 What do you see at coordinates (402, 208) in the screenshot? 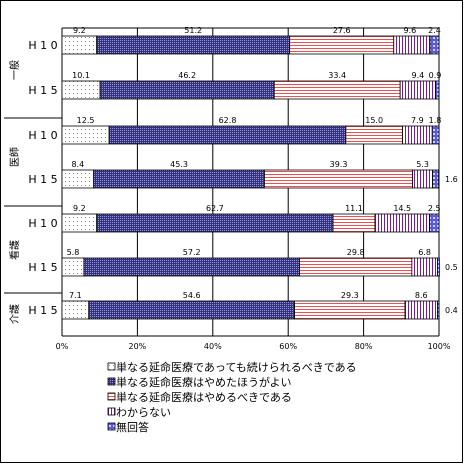
I see `data-label: 14.5` at bounding box center [402, 208].